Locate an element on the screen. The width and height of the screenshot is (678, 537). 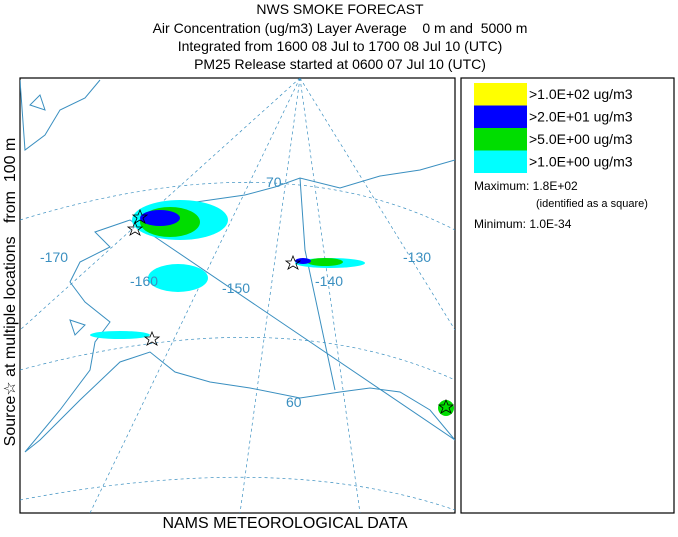
map-label: -150 is located at coordinates (236, 288).